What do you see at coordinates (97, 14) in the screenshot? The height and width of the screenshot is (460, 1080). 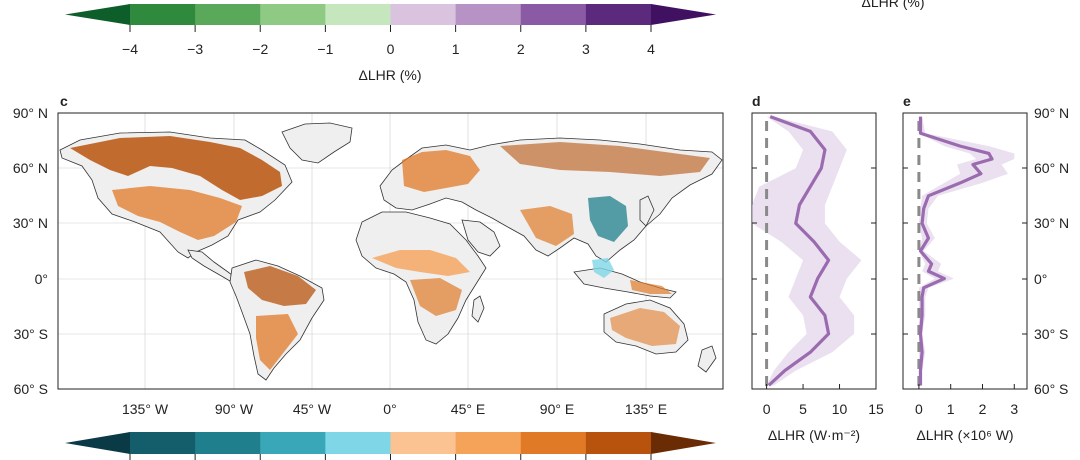 I see `top-colorbar-extend-low` at bounding box center [97, 14].